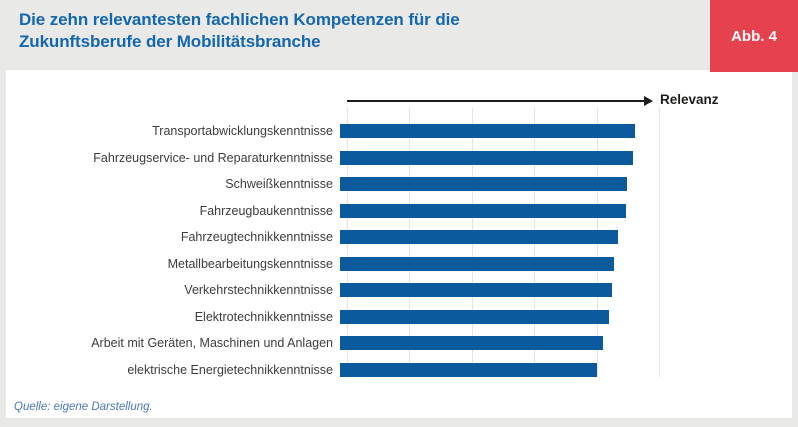 The width and height of the screenshot is (798, 427). I want to click on bar-row: Fahrzeugservice- und Reparaturkenntnisse, so click(399, 157).